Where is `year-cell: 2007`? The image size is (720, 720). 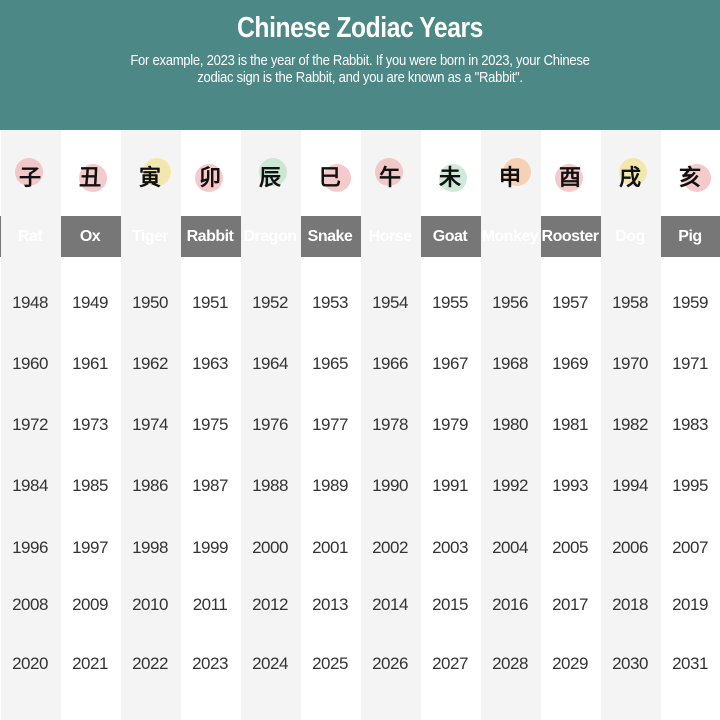
year-cell: 2007 is located at coordinates (690, 547).